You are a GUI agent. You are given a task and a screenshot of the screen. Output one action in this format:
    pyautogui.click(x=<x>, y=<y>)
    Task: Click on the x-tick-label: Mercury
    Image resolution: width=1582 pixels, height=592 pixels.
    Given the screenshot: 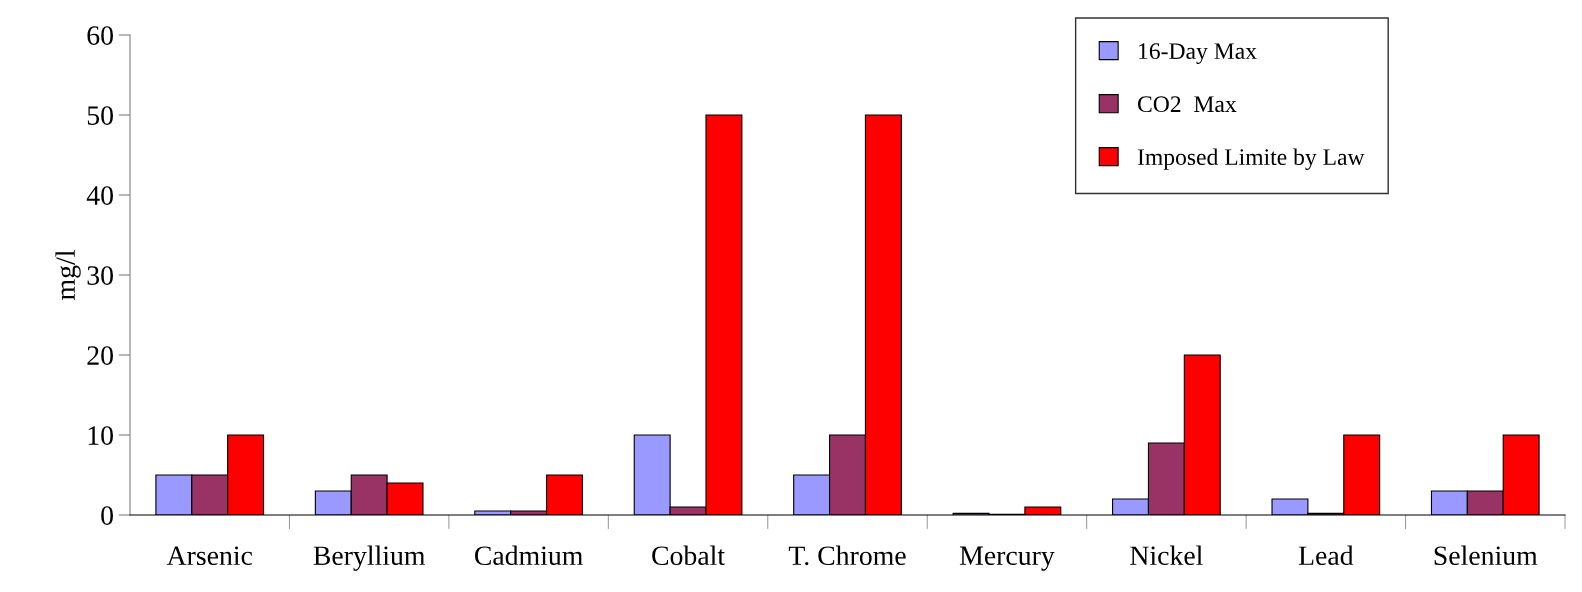 What is the action you would take?
    pyautogui.click(x=1007, y=558)
    